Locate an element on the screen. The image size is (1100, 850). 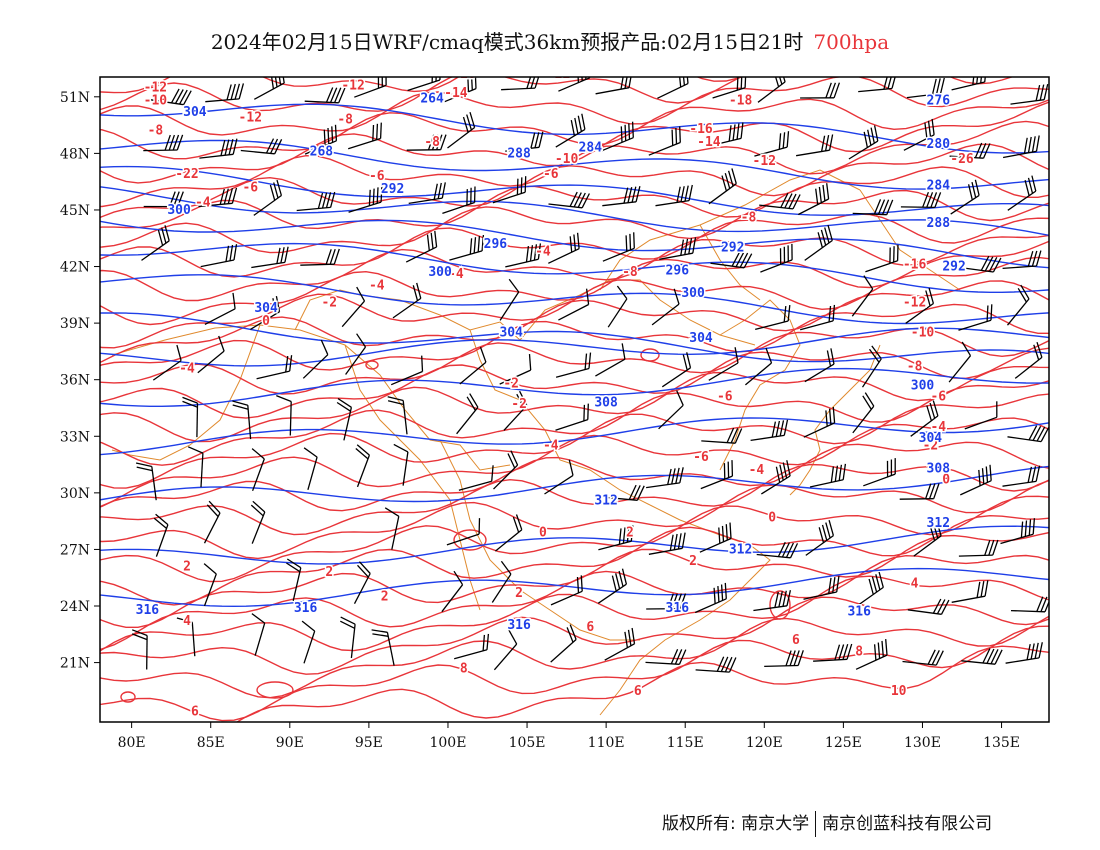
temperature-label: 0 is located at coordinates (772, 517).